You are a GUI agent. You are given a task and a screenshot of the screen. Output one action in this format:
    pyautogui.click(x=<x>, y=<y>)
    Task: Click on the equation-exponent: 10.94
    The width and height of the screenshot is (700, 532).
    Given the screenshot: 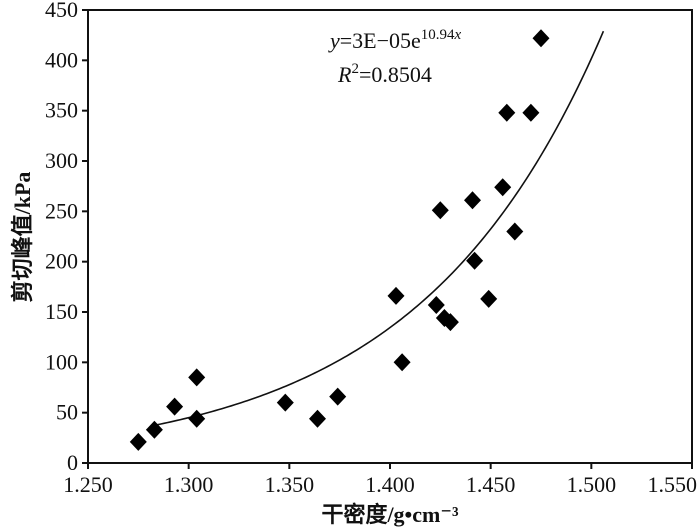 What is the action you would take?
    pyautogui.click(x=438, y=35)
    